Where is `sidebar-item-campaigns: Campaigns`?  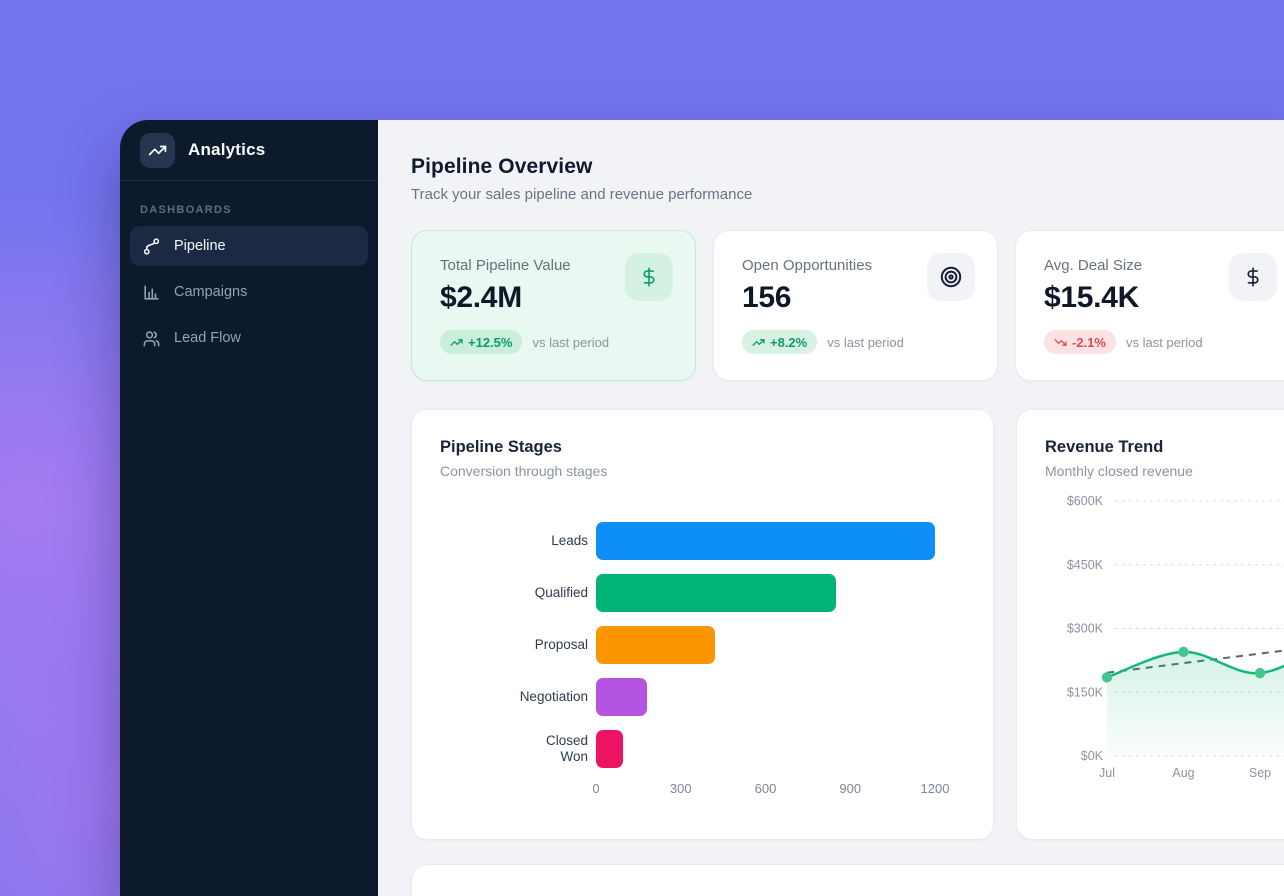 sidebar-item-campaigns: Campaigns is located at coordinates (249, 292).